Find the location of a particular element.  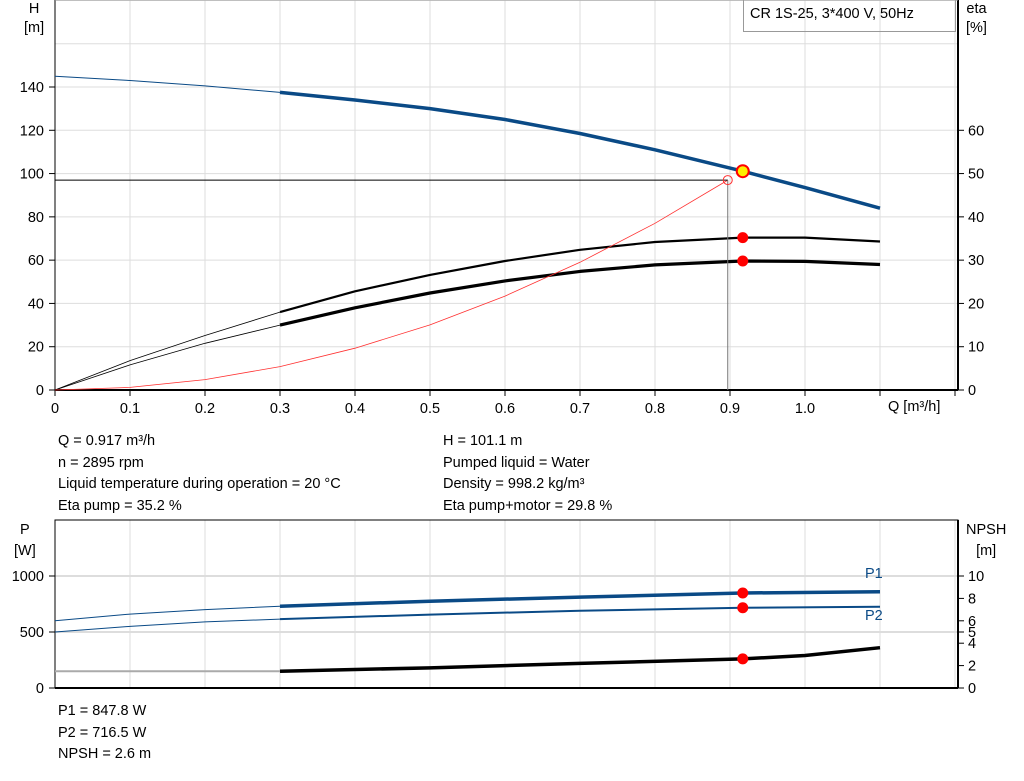

npsh-tick-label: 2 is located at coordinates (972, 667).